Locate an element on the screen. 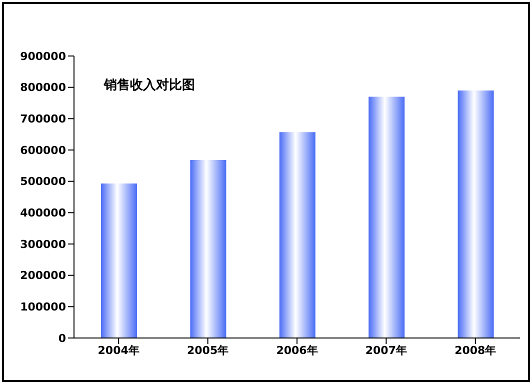 Image resolution: width=532 pixels, height=384 pixels. x-tick-label: 2007年 is located at coordinates (386, 350).